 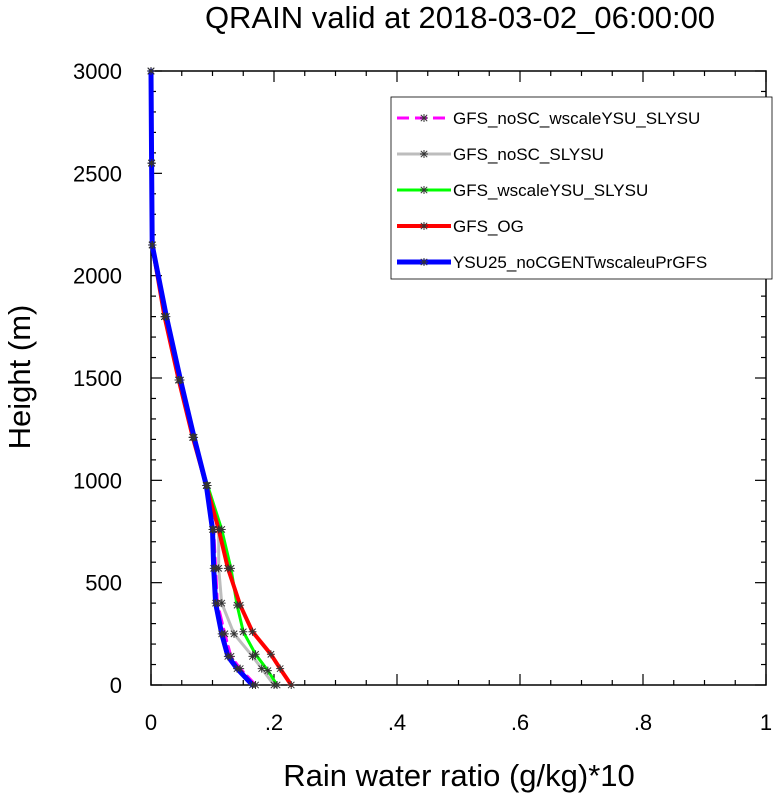 I want to click on y-tick-label: 2500, so click(x=97, y=173).